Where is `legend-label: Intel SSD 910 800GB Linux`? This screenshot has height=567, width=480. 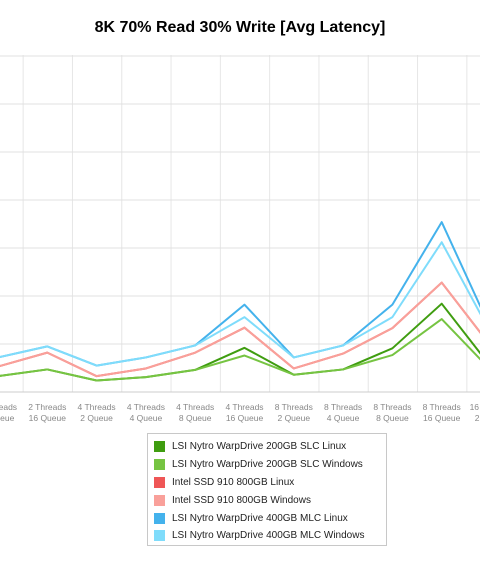
legend-label: Intel SSD 910 800GB Linux is located at coordinates (233, 482).